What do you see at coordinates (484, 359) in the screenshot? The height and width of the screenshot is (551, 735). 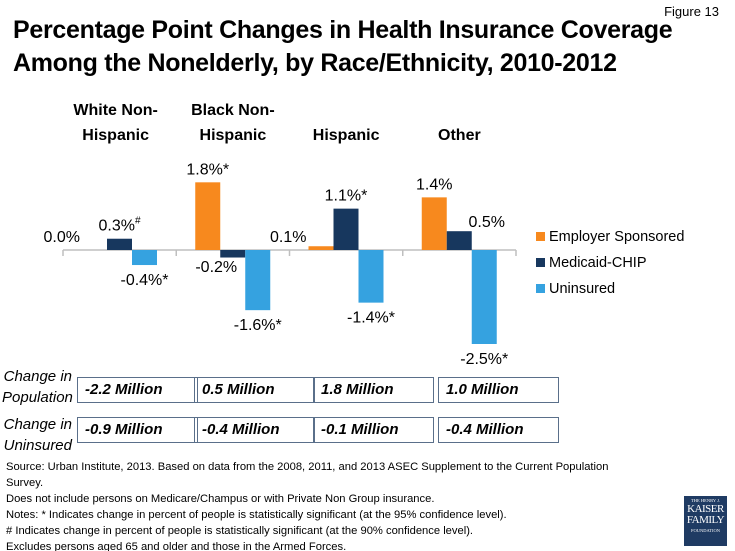 I see `data-label: -2.5%*` at bounding box center [484, 359].